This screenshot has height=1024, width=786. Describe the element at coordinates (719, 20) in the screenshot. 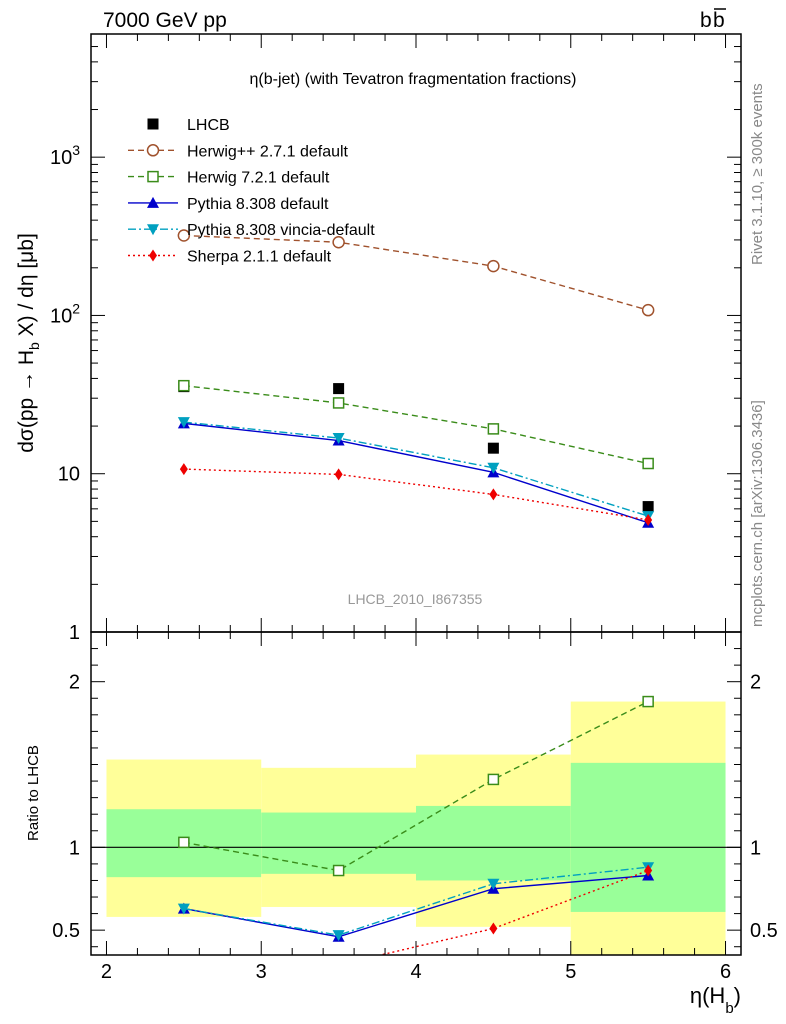

I see `header-right-bbar: b` at that location.